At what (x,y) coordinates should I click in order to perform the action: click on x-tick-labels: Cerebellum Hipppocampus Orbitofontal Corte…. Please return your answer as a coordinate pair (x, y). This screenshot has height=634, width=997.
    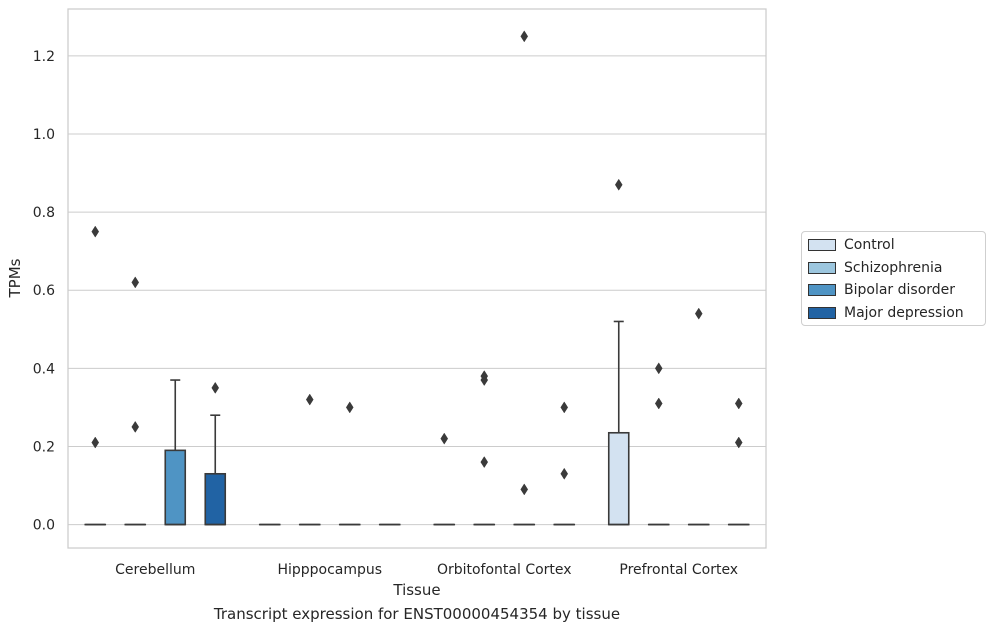
    Looking at the image, I should click on (426, 570).